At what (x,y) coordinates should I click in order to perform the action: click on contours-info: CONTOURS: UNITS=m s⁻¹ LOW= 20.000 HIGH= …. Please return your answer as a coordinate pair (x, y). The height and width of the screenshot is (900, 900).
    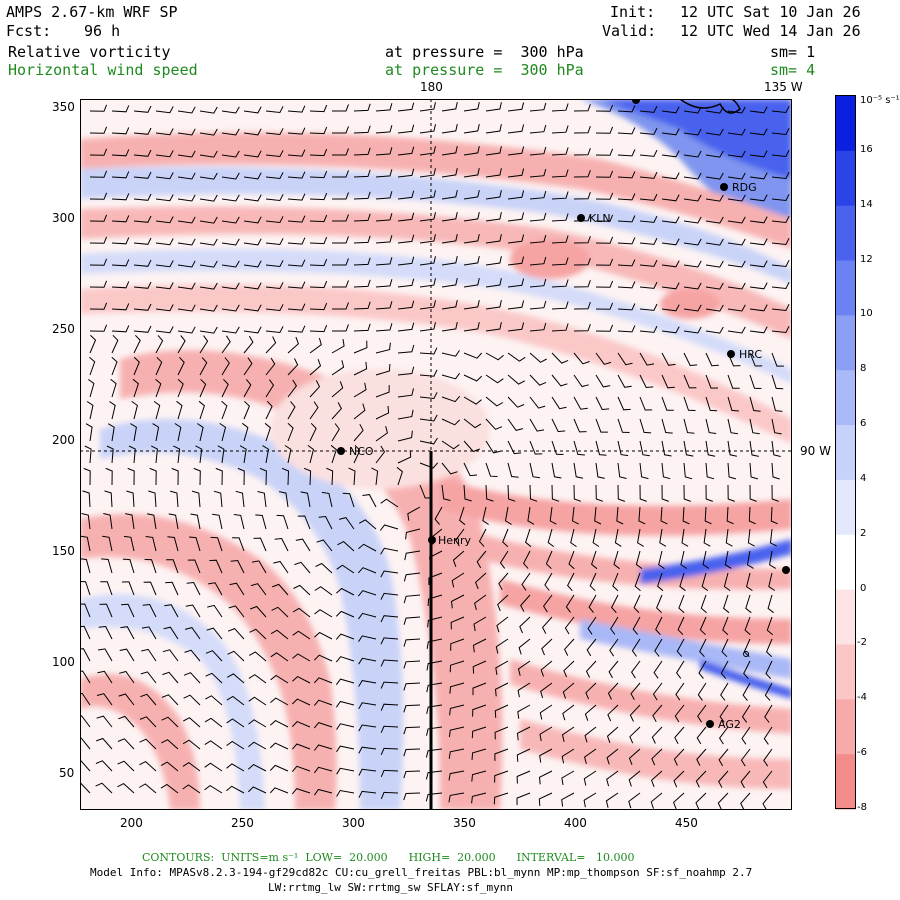
    Looking at the image, I should click on (388, 857).